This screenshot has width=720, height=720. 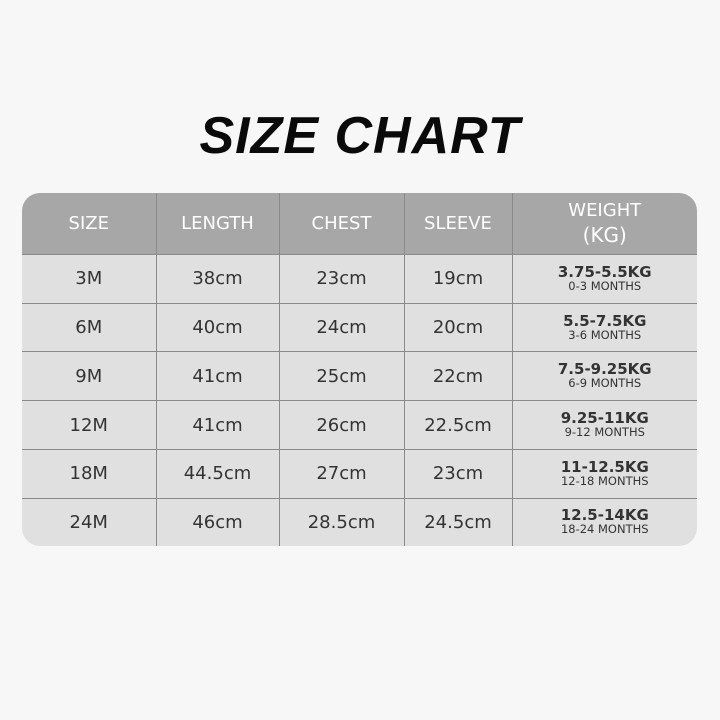 I want to click on age-range: 9-12 MONTHS, so click(x=604, y=432).